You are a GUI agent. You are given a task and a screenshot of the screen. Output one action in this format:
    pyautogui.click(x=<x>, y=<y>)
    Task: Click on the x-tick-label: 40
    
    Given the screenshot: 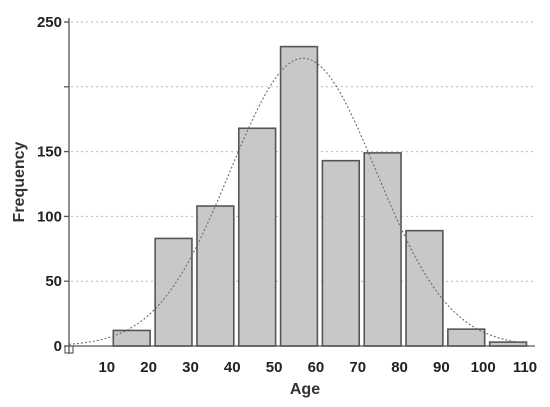 What is the action you would take?
    pyautogui.click(x=232, y=367)
    